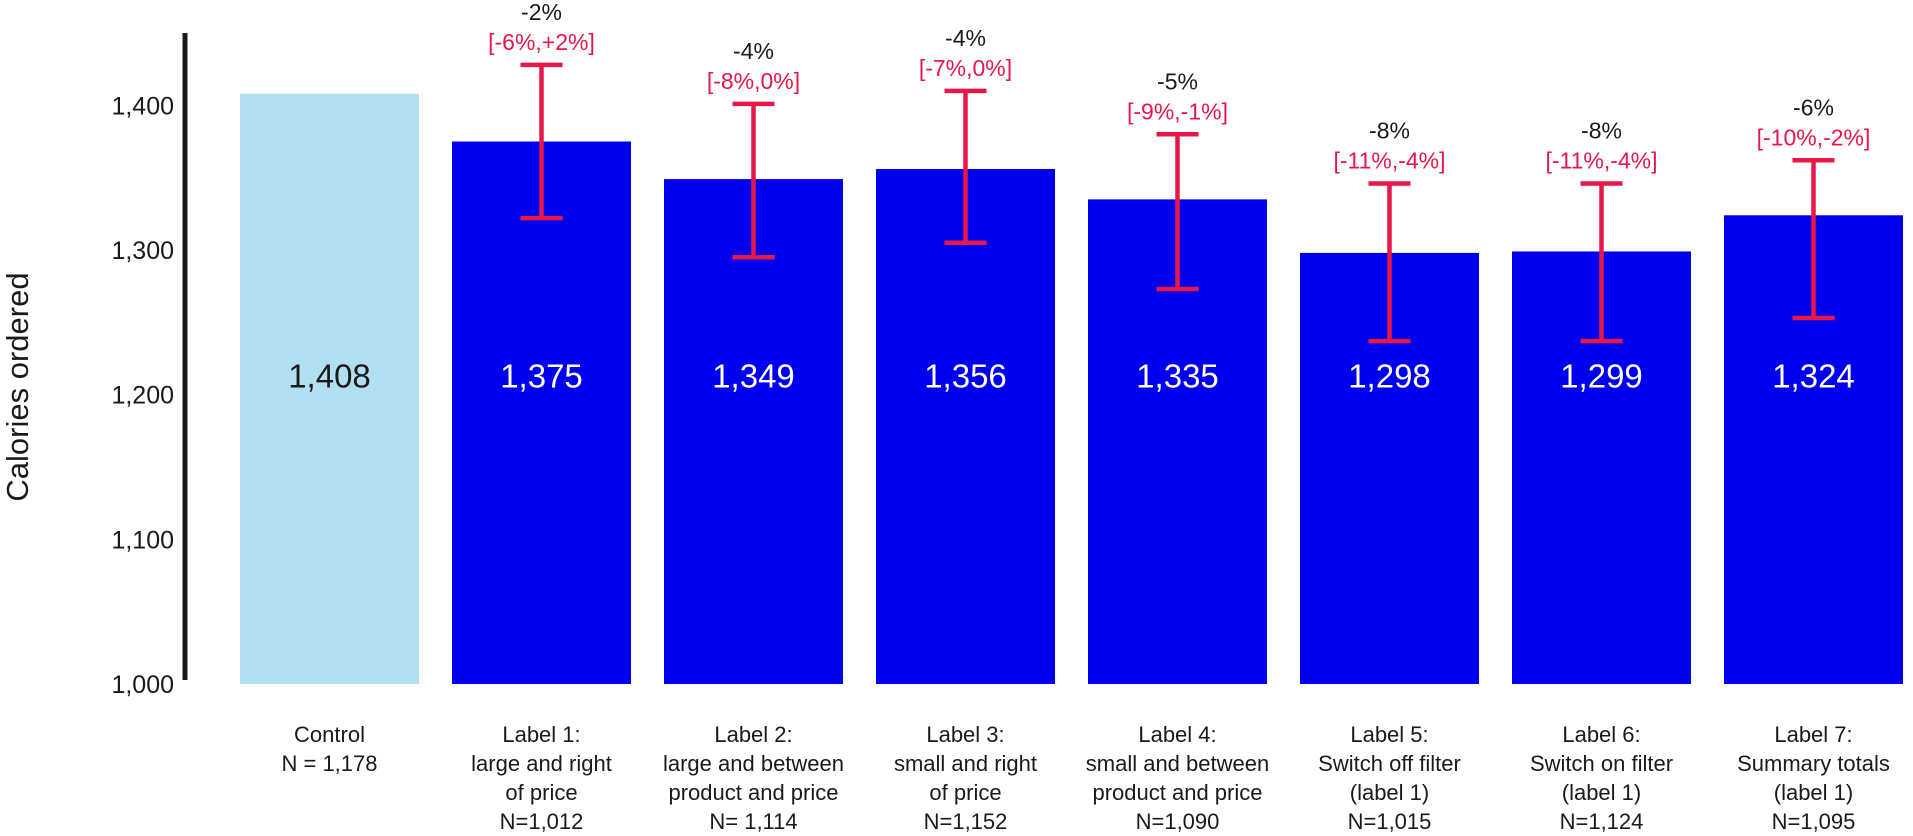 The width and height of the screenshot is (1913, 836). I want to click on y-tick-label-0: 1,000, so click(142, 685).